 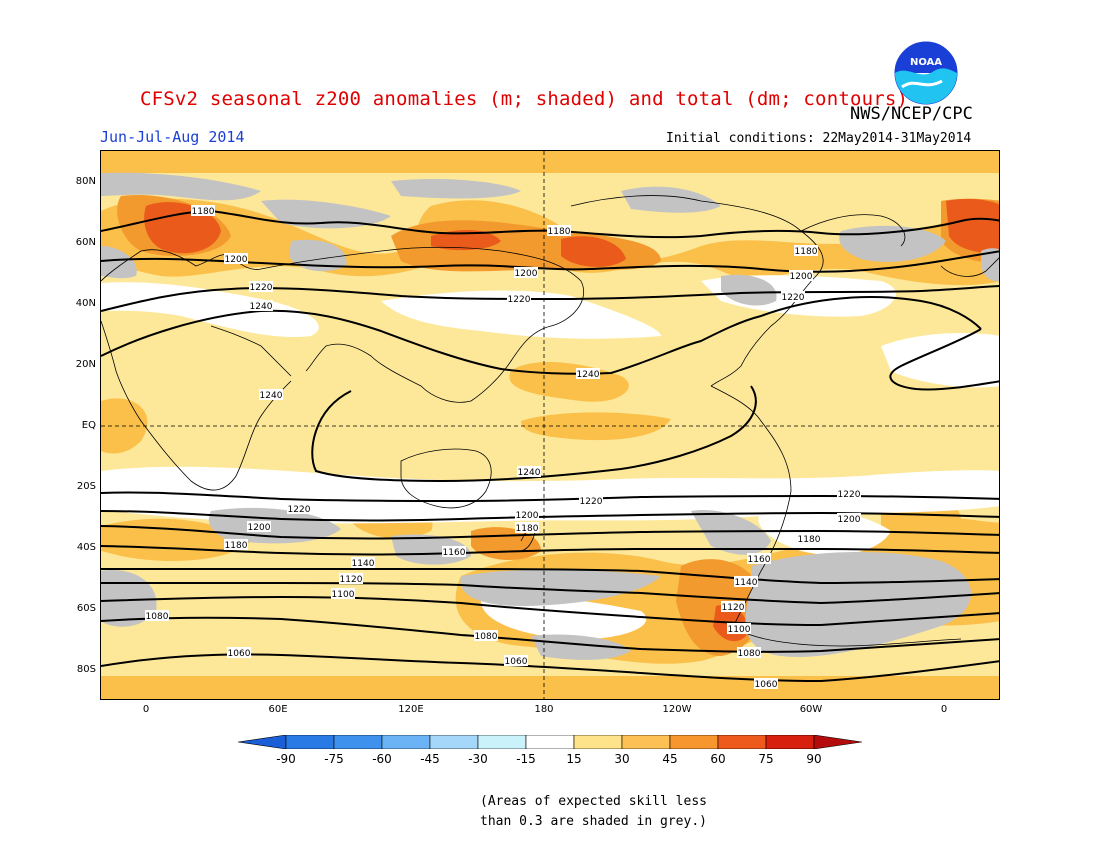 What do you see at coordinates (550, 668) in the screenshot?
I see `contour-1060-south` at bounding box center [550, 668].